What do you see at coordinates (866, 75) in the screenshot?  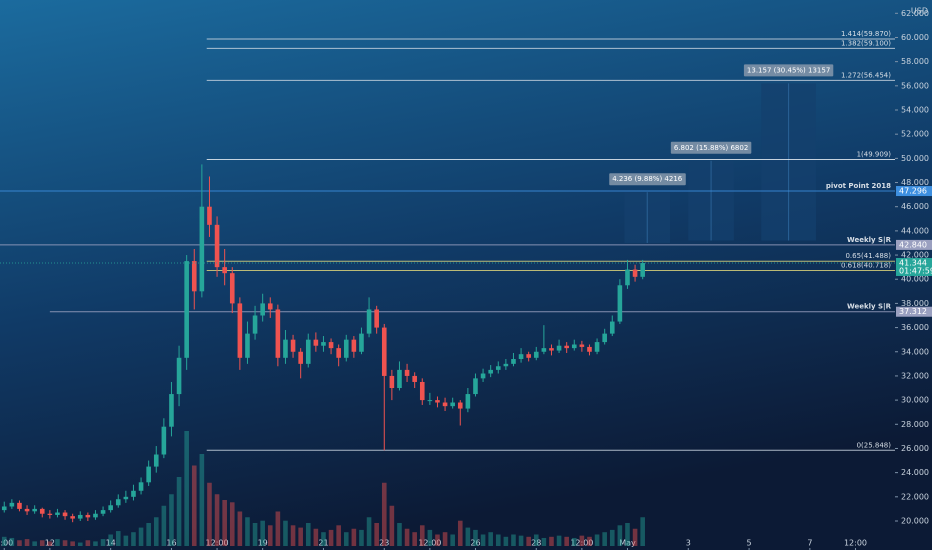 I see `level-label: 1.272(56.454)` at bounding box center [866, 75].